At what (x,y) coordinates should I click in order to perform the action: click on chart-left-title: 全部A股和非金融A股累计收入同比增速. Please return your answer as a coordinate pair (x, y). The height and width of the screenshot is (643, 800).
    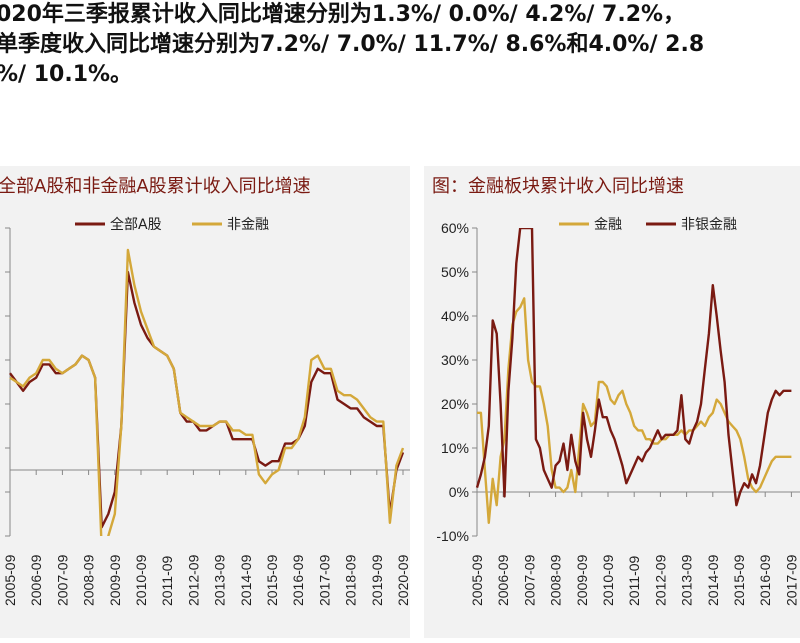
    Looking at the image, I should click on (155, 186).